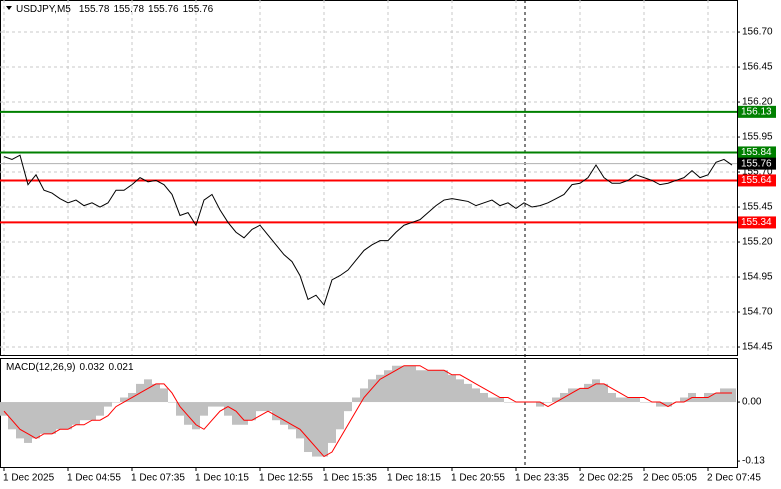 Image resolution: width=781 pixels, height=489 pixels. What do you see at coordinates (286, 478) in the screenshot?
I see `x-tick-label: 1 Dec 12:55` at bounding box center [286, 478].